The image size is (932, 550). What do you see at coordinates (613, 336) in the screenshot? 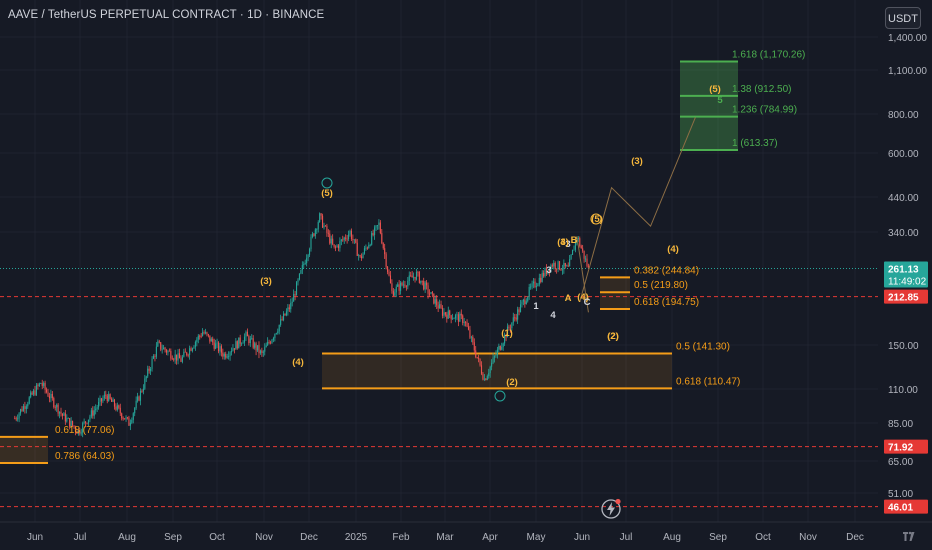
I see `wave-label: (2)` at bounding box center [613, 336].